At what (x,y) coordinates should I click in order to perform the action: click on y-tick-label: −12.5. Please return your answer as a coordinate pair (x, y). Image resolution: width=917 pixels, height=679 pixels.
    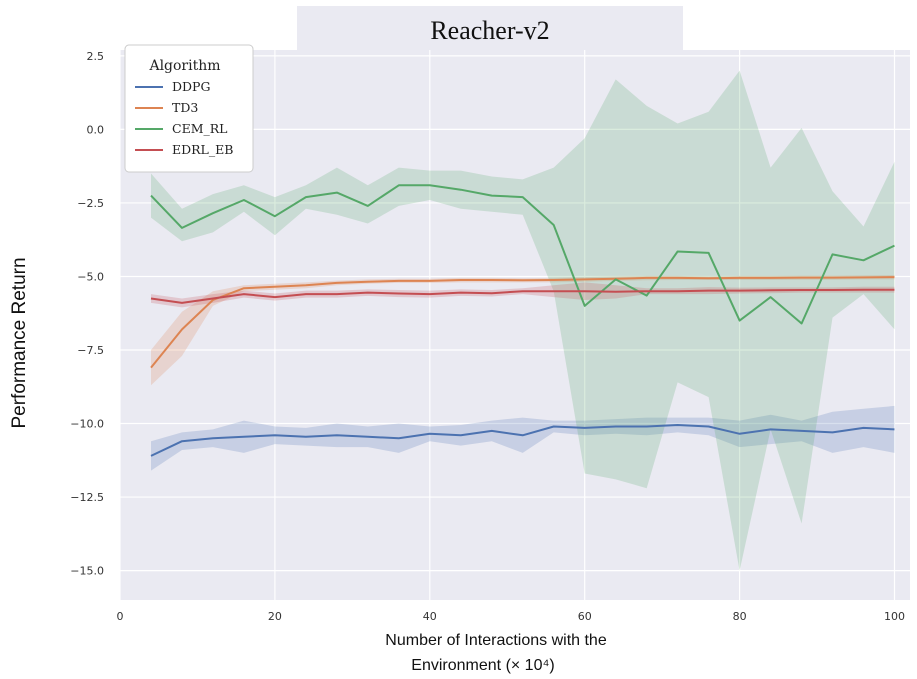
    Looking at the image, I should click on (87, 497).